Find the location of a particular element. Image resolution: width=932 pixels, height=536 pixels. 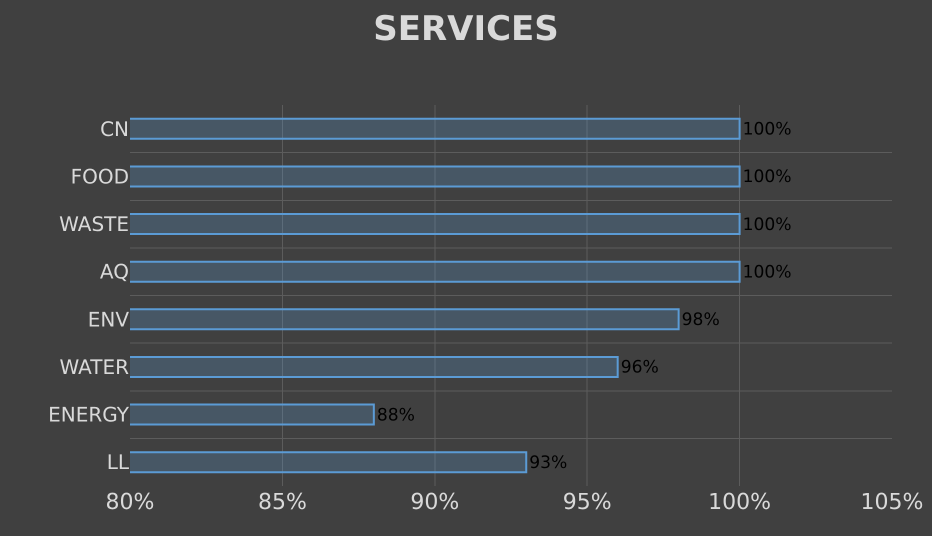

x-tick-label: 95% is located at coordinates (587, 502).